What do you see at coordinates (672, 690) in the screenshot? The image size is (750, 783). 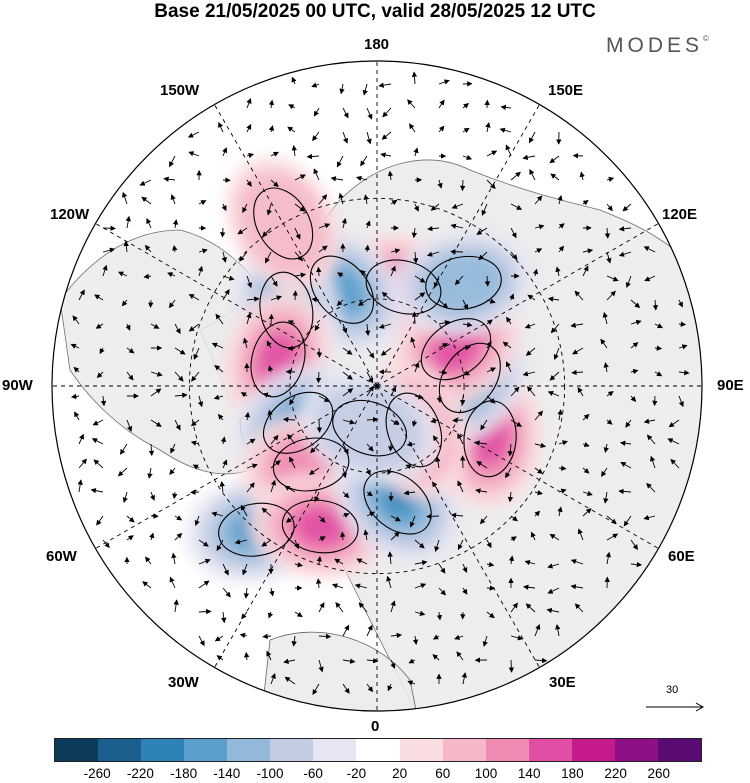 I see `wind-scale-label: 30` at bounding box center [672, 690].